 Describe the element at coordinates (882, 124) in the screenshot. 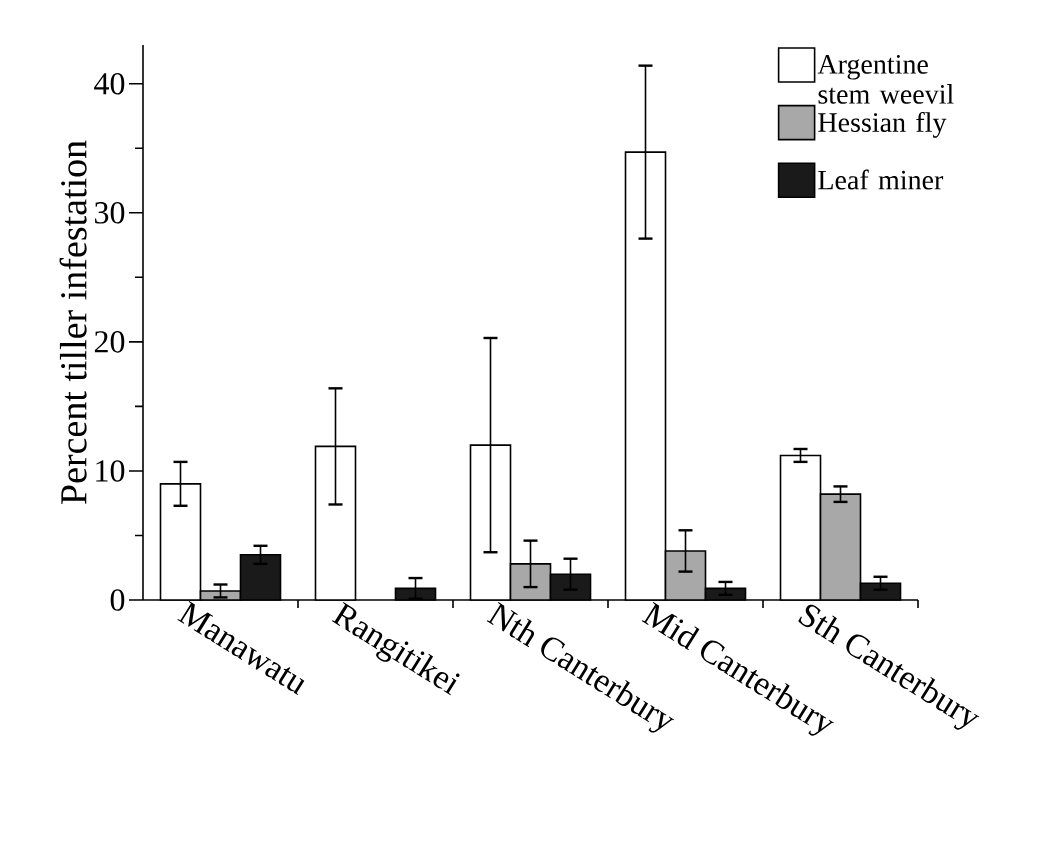

I see `legend-label: Hessian fly` at that location.